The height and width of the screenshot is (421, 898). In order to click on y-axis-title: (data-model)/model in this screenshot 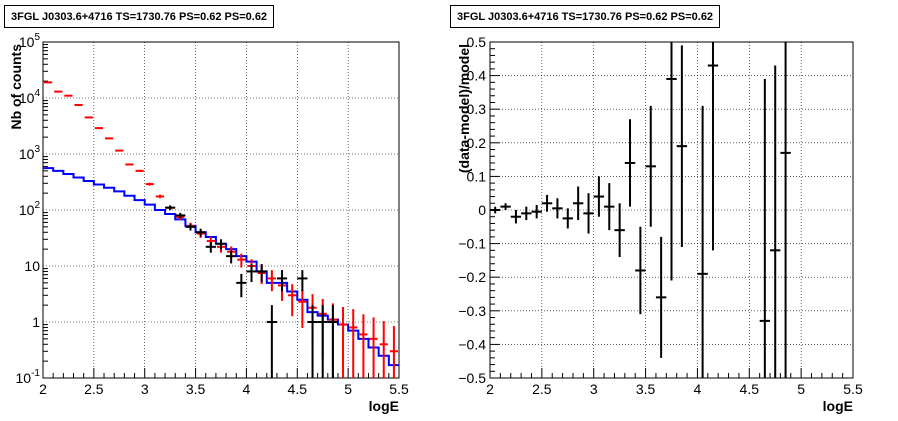, I will do `click(464, 108)`.